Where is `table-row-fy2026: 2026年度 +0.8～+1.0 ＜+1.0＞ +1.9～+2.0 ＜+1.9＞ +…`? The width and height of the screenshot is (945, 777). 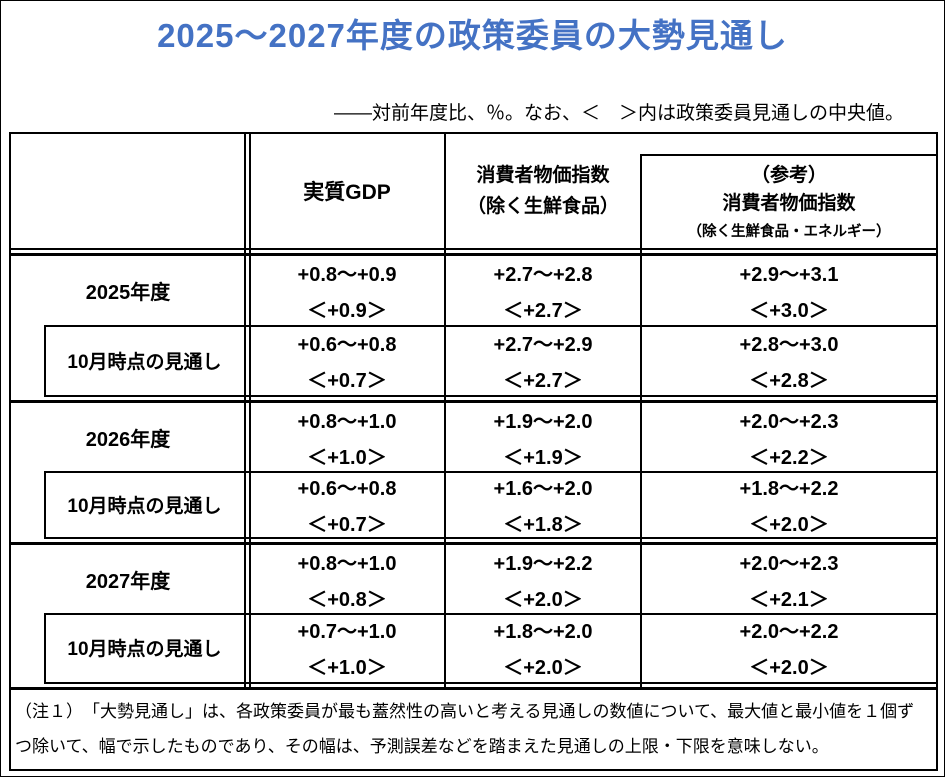
table-row-fy2026: 2026年度 +0.8～+1.0 ＜+1.0＞ +1.9～+2.0 ＜+1.9＞ +… is located at coordinates (473, 437).